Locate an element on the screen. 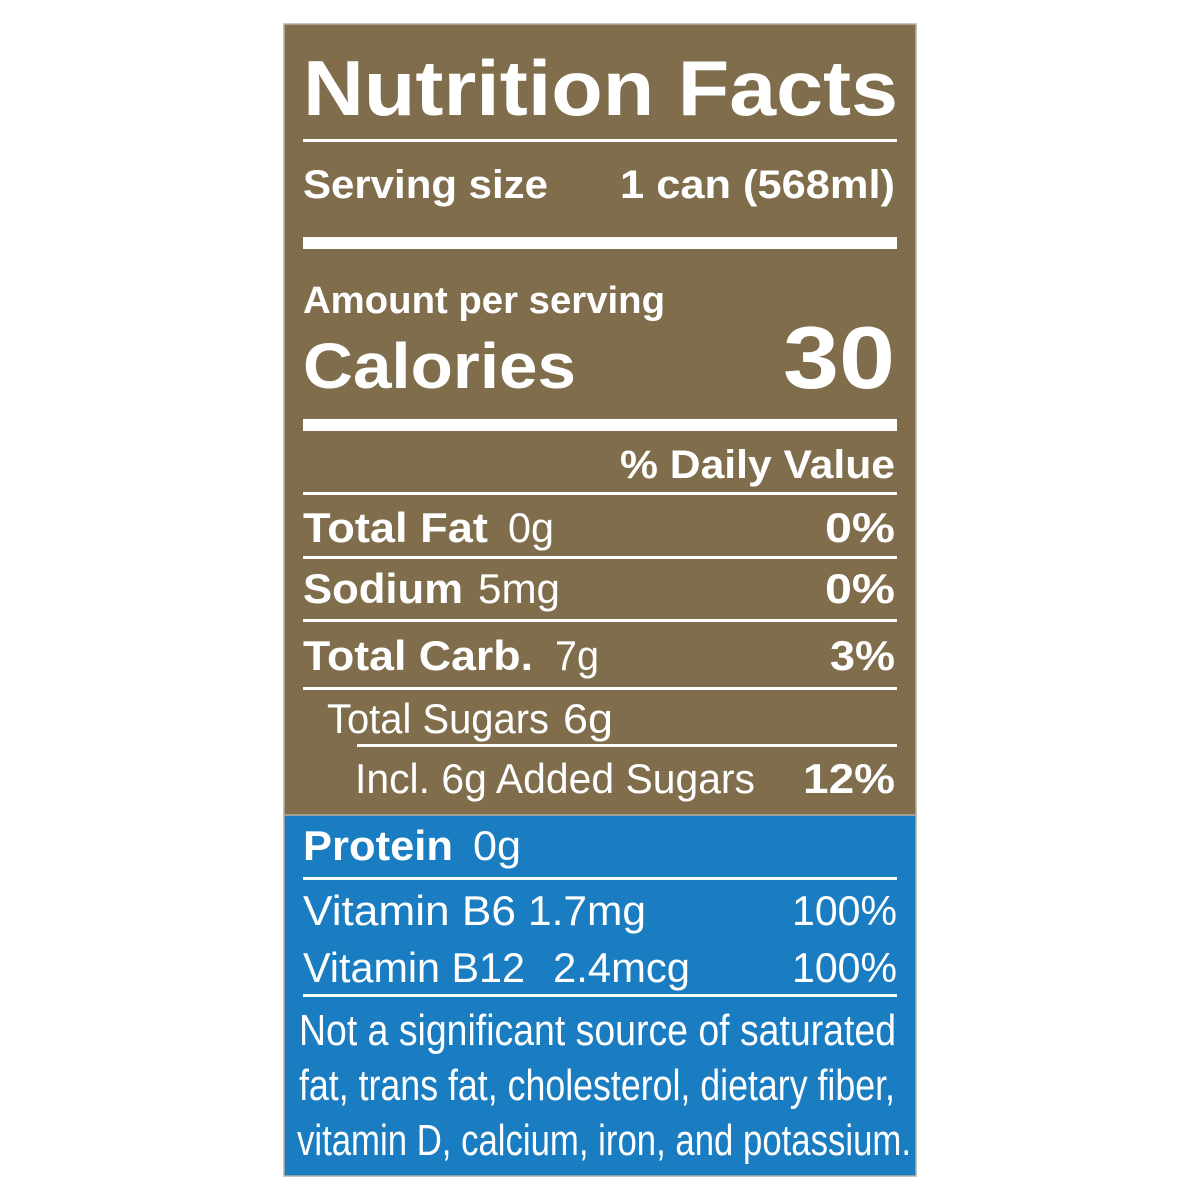 Image resolution: width=1200 pixels, height=1200 pixels. serving-value: 1 can (568ml) is located at coordinates (757, 185).